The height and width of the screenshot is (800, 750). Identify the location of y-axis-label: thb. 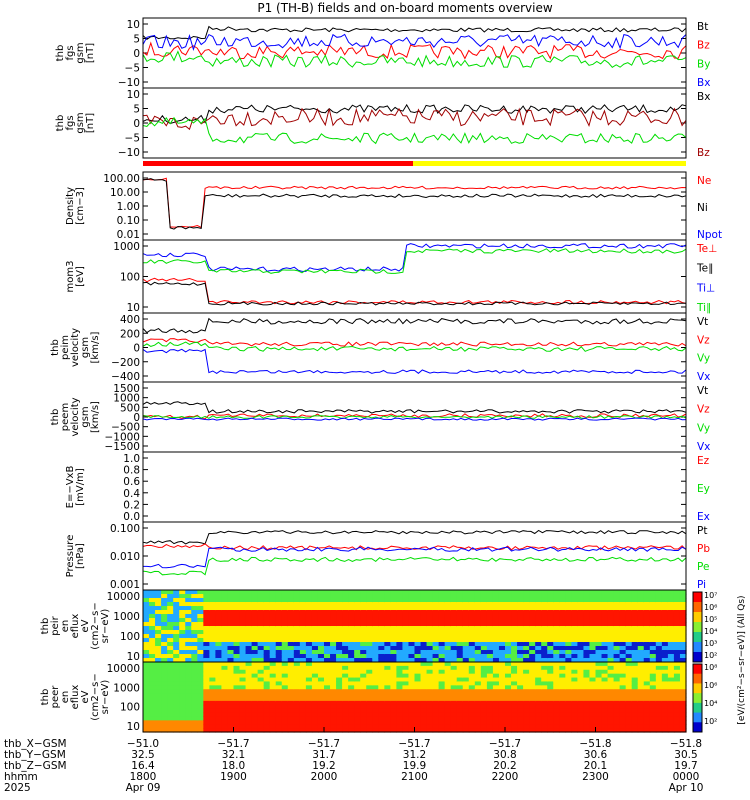
(45, 697).